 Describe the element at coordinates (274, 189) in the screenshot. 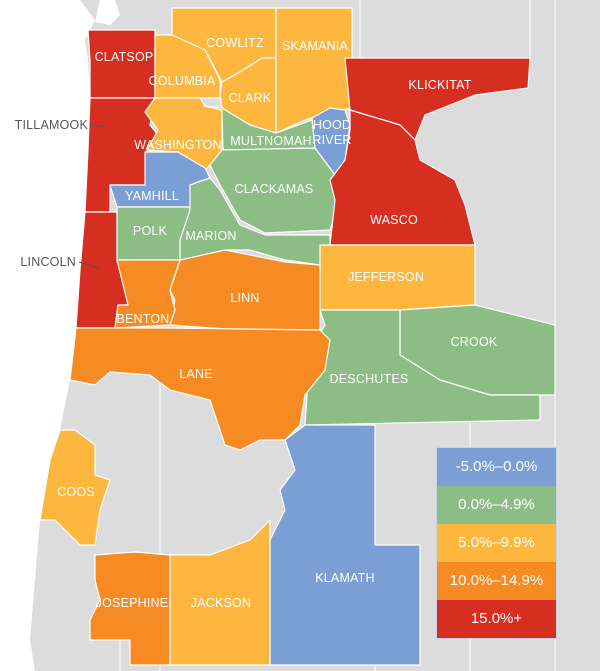

I see `county-label-clackamas: CLACKAMAS` at that location.